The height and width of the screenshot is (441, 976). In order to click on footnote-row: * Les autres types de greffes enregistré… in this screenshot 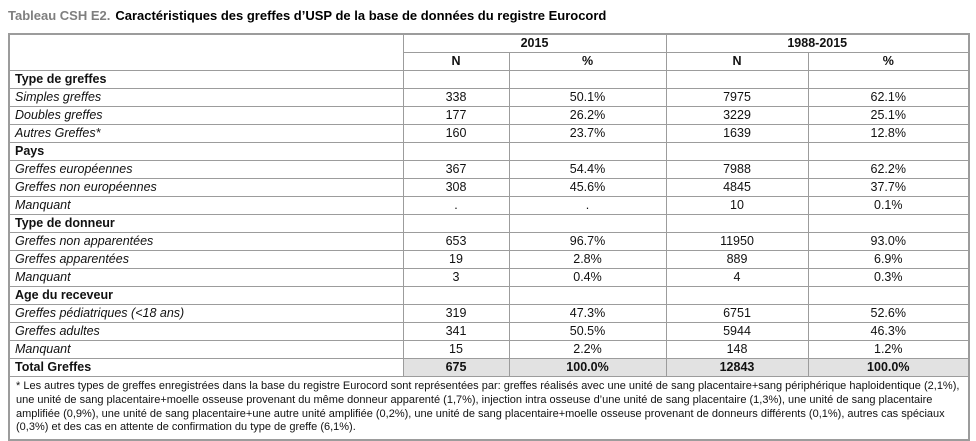, I will do `click(489, 408)`.